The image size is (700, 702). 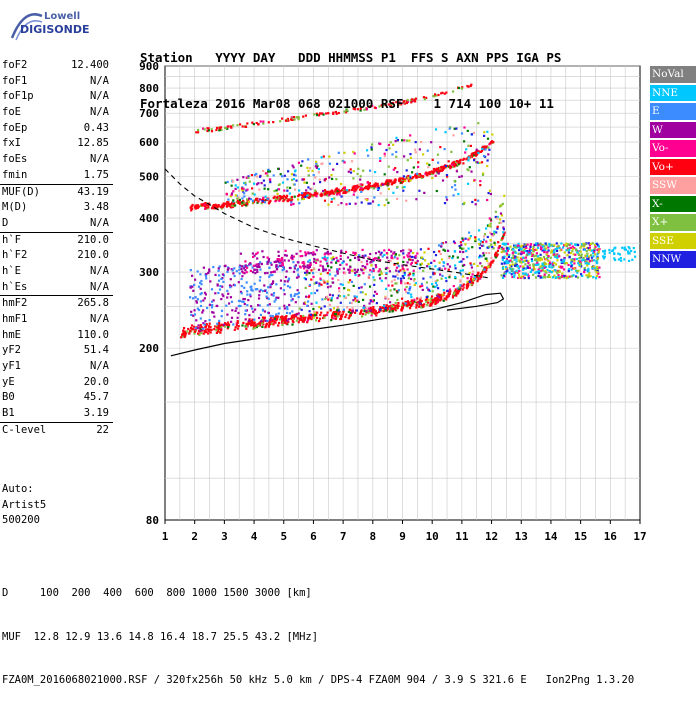 What do you see at coordinates (56, 193) in the screenshot?
I see `param-row: MUF(D) 43.19` at bounding box center [56, 193].